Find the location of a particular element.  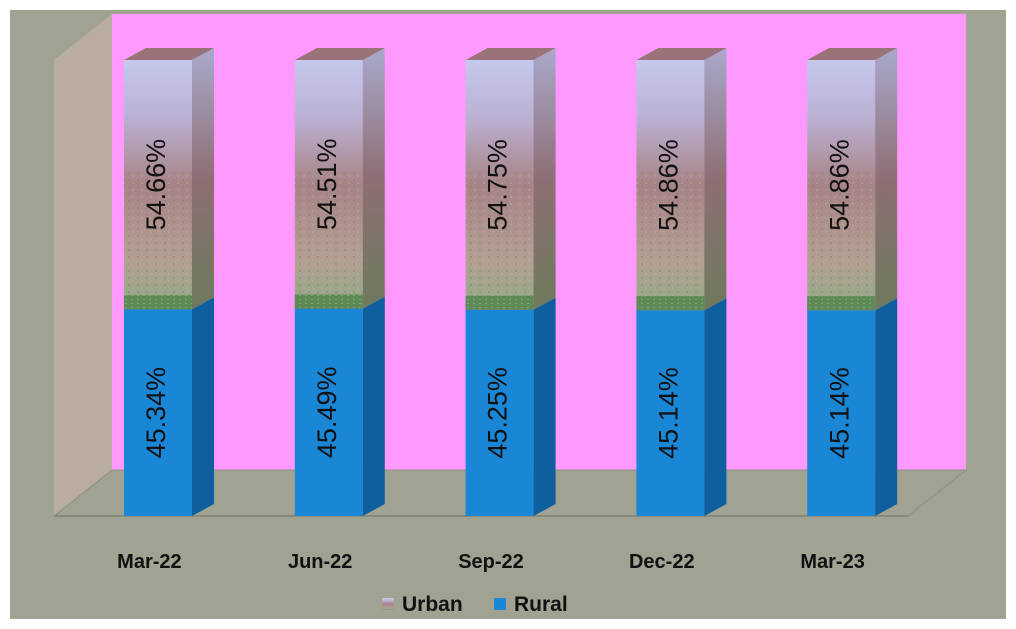

bar-Mar-23: 54.86% 45.14% is located at coordinates (852, 282).